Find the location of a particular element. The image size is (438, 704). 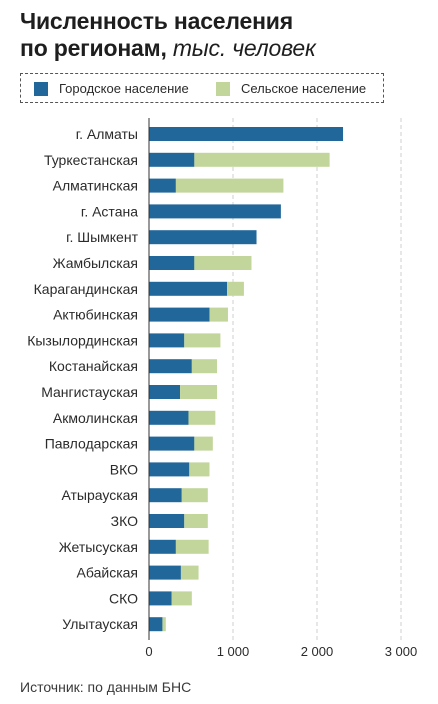

legend-item-rural: Сельское население is located at coordinates (291, 89).